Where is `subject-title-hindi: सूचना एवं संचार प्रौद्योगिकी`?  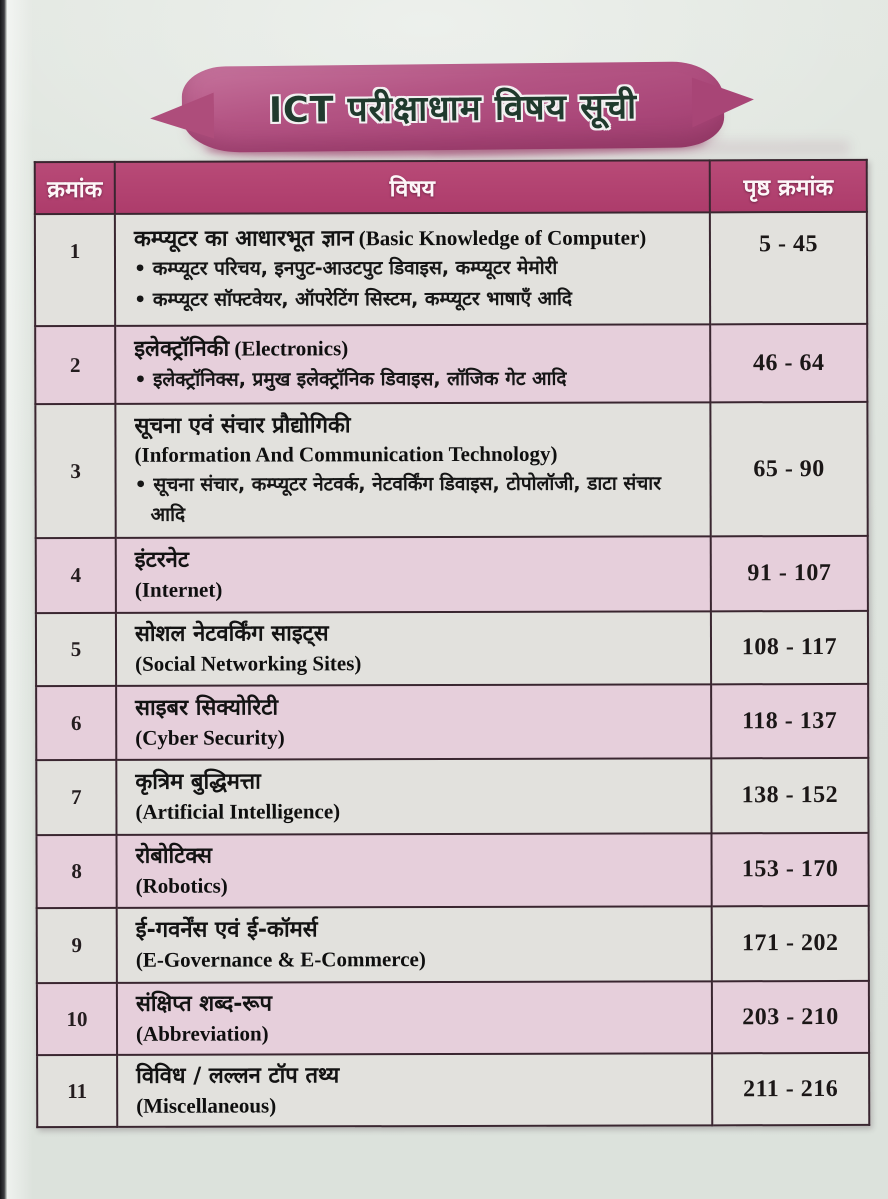 subject-title-hindi: सूचना एवं संचार प्रौद्योगिकी is located at coordinates (242, 425).